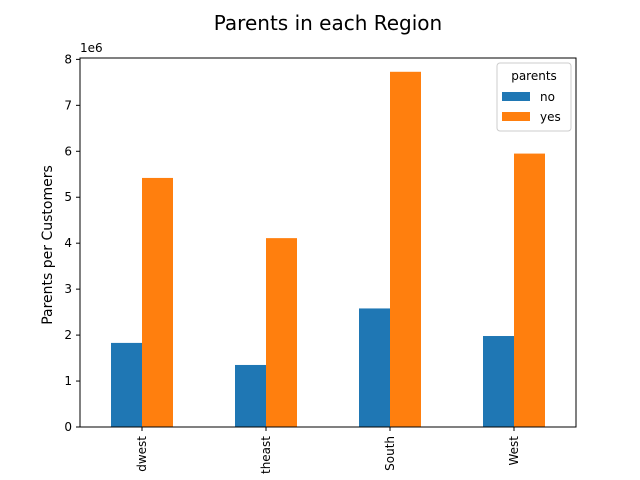  What do you see at coordinates (142, 454) in the screenshot?
I see `x-tick-label: dwest` at bounding box center [142, 454].